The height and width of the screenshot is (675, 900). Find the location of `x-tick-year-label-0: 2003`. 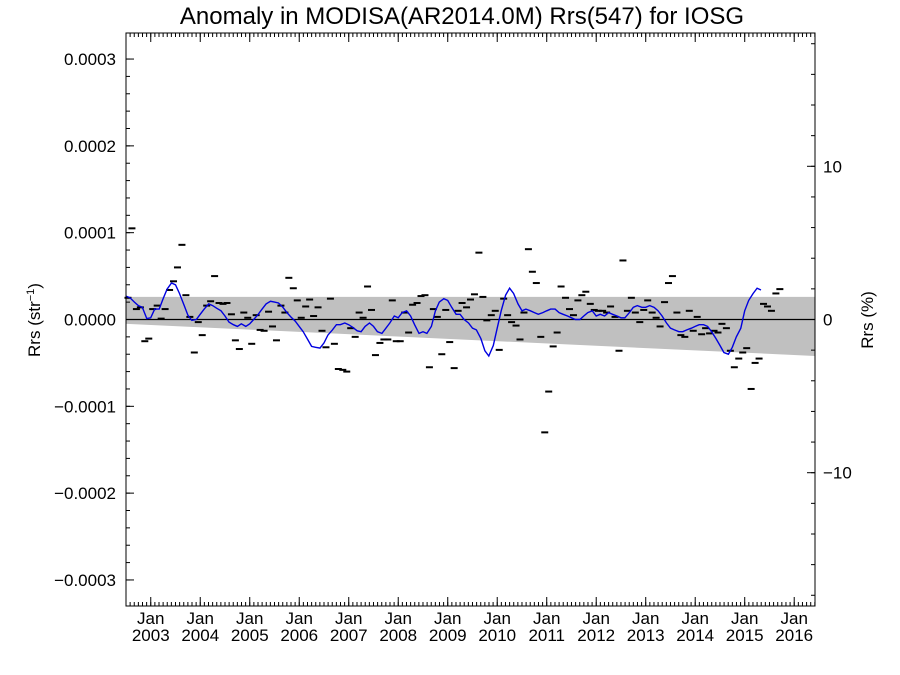

x-tick-year-label-0: 2003 is located at coordinates (151, 635).